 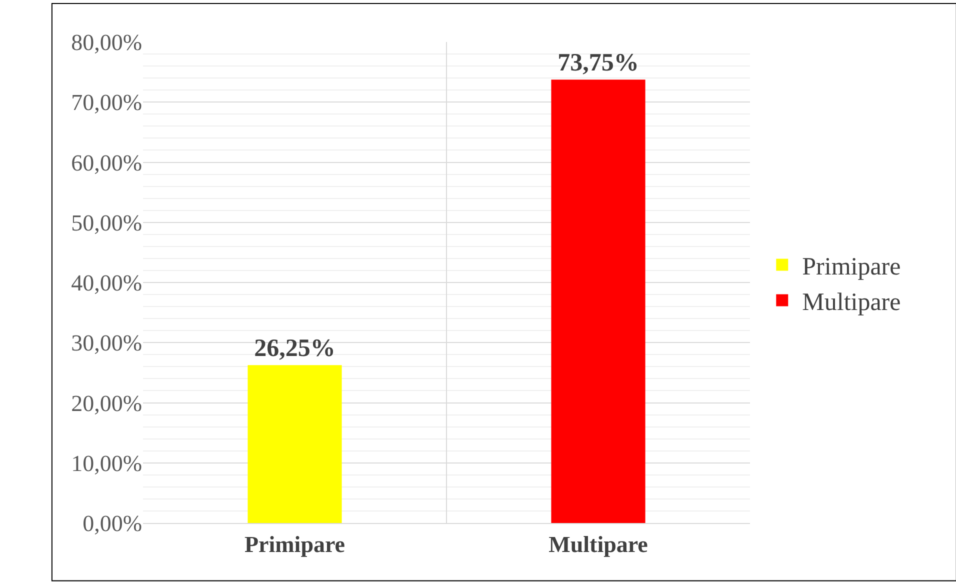 What do you see at coordinates (106, 463) in the screenshot?
I see `y-tick-label: 10,00%` at bounding box center [106, 463].